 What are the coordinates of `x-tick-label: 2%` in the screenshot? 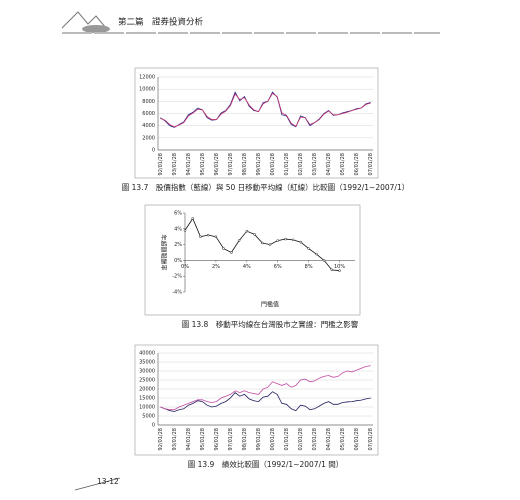 It's located at (216, 267).